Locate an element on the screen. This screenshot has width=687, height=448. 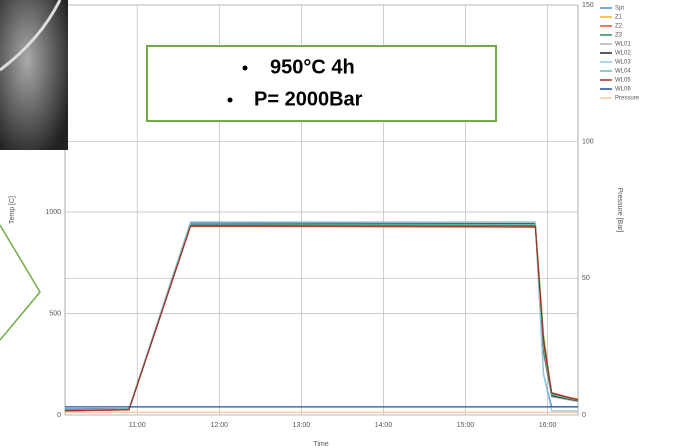
legend-label: WL05 is located at coordinates (623, 81).